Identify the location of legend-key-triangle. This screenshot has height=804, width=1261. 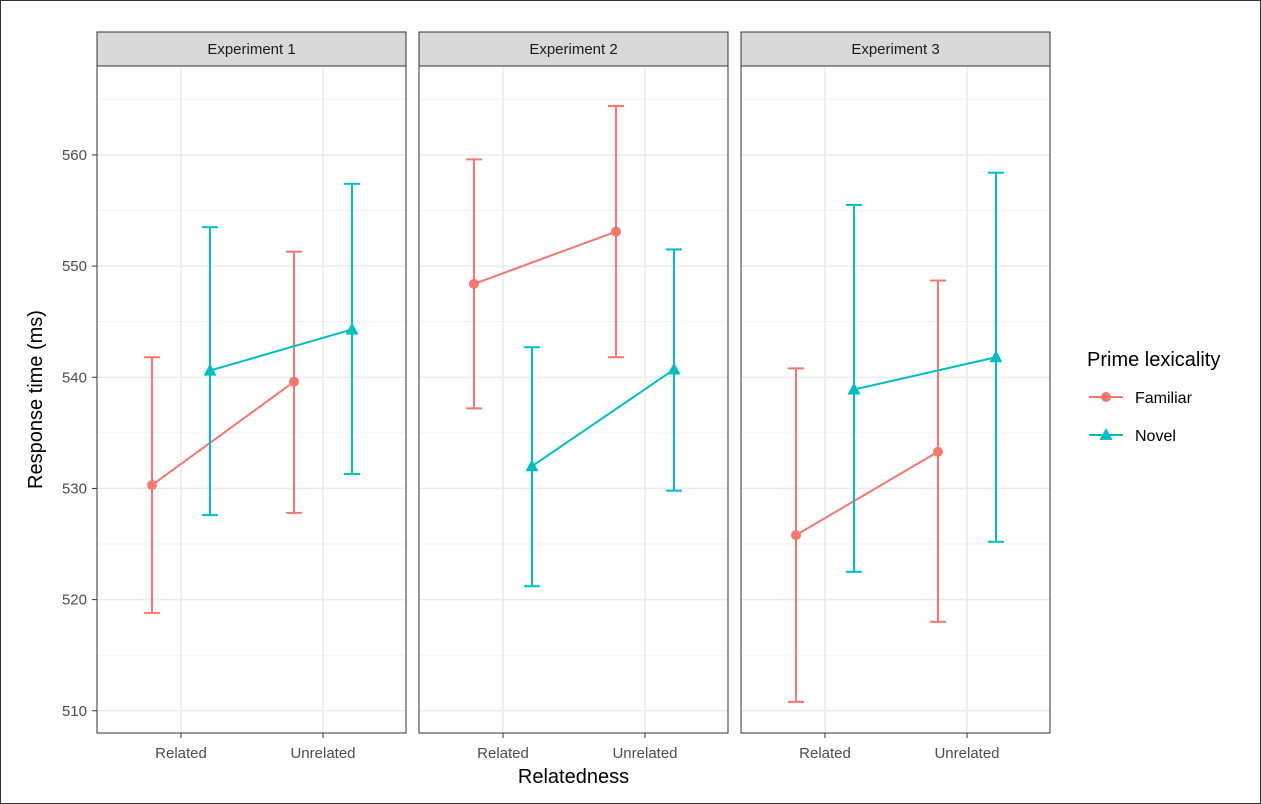
(1106, 434).